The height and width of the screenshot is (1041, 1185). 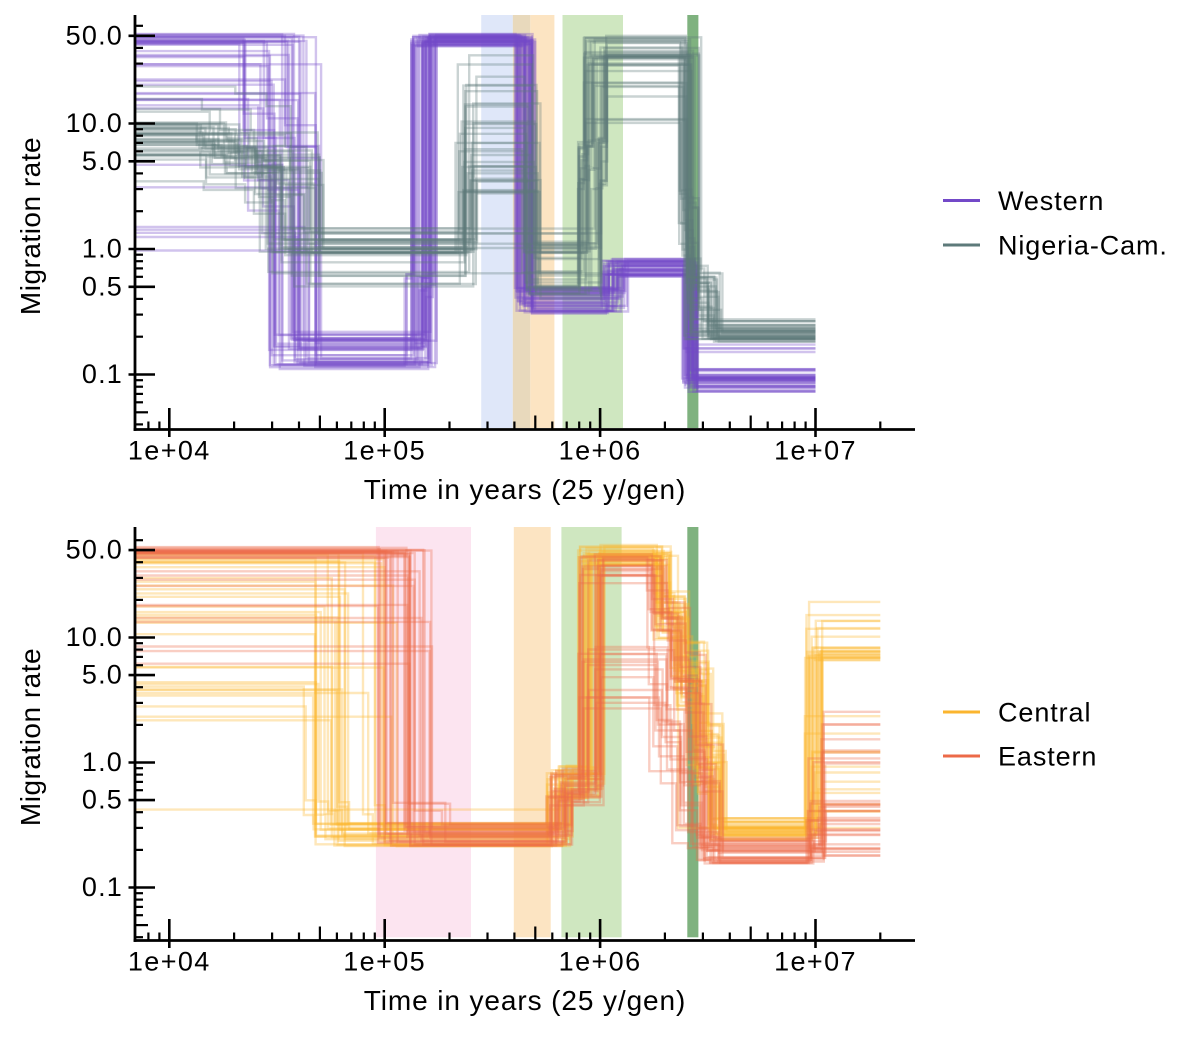 What do you see at coordinates (1047, 757) in the screenshot?
I see `svg-text: Eastern` at bounding box center [1047, 757].